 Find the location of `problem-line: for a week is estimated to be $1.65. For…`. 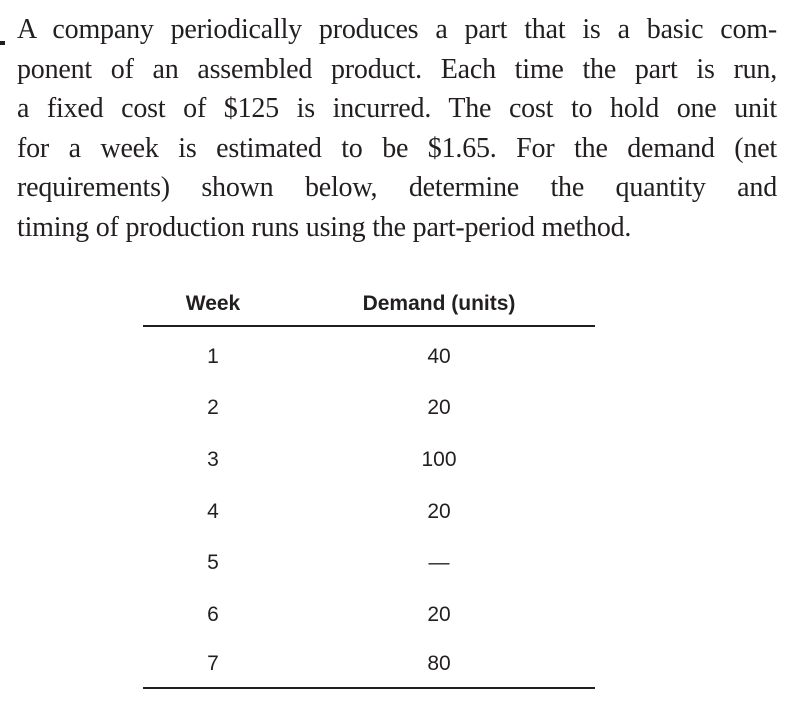

problem-line: for a week is estimated to be $1.65. For… is located at coordinates (397, 148).